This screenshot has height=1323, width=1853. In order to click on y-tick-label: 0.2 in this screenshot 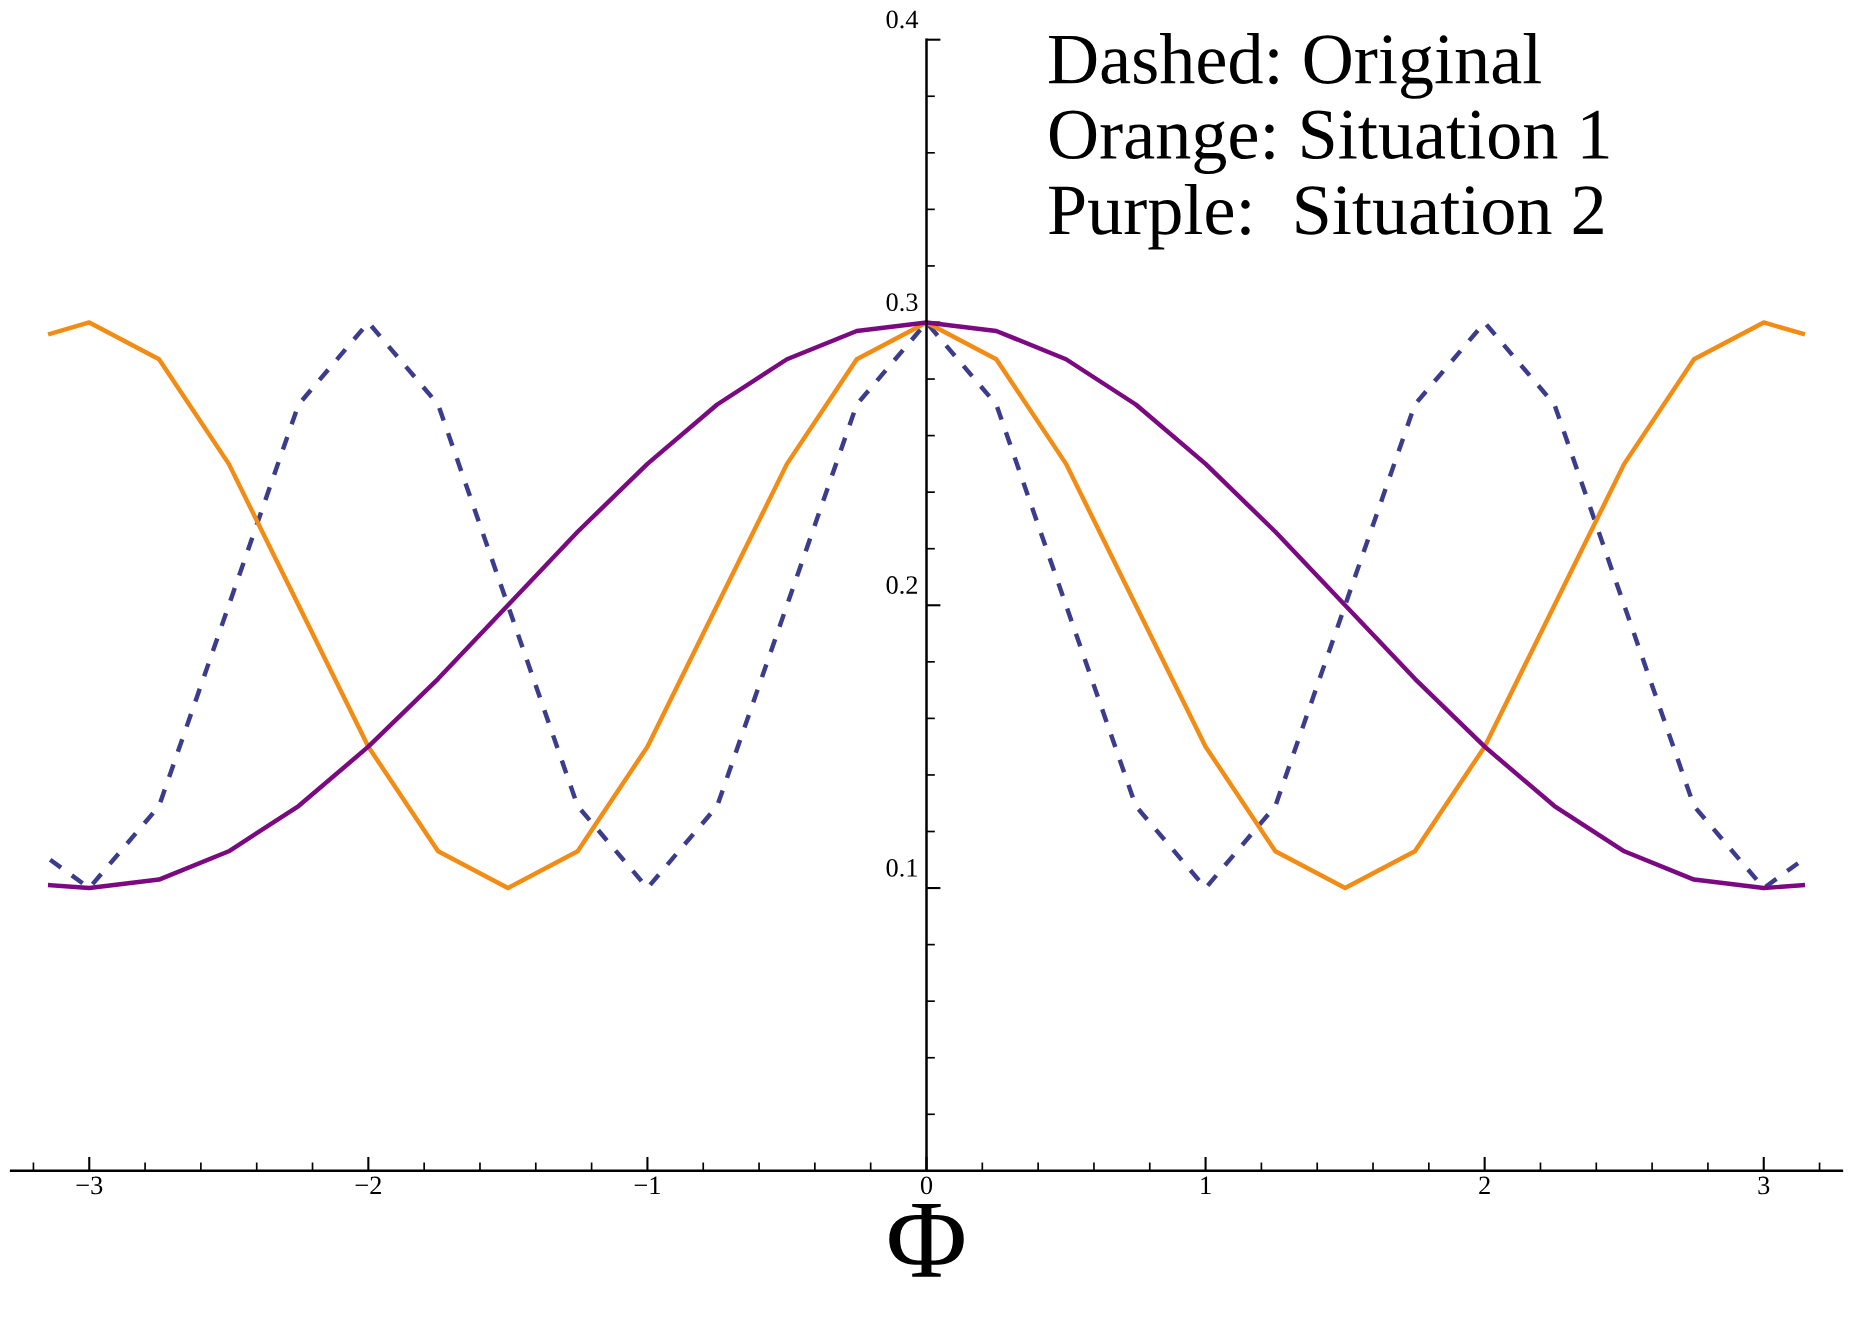, I will do `click(902, 585)`.